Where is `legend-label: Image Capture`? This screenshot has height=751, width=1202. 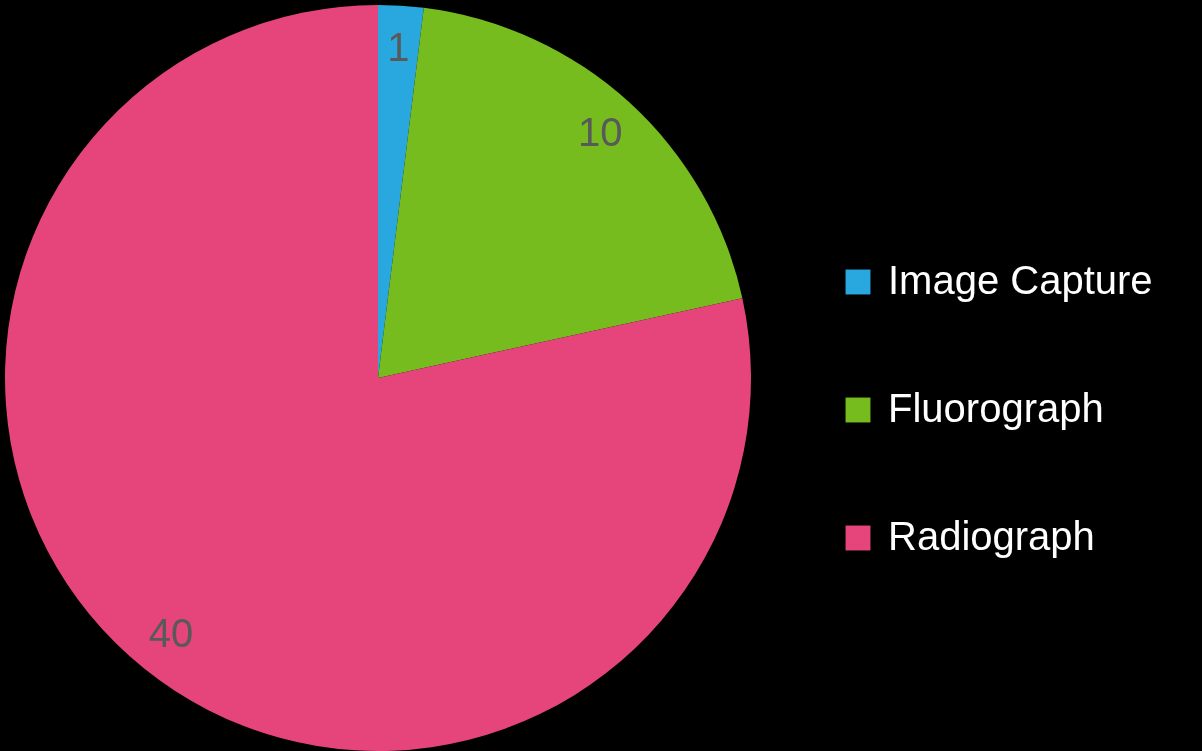 legend-label: Image Capture is located at coordinates (1020, 280).